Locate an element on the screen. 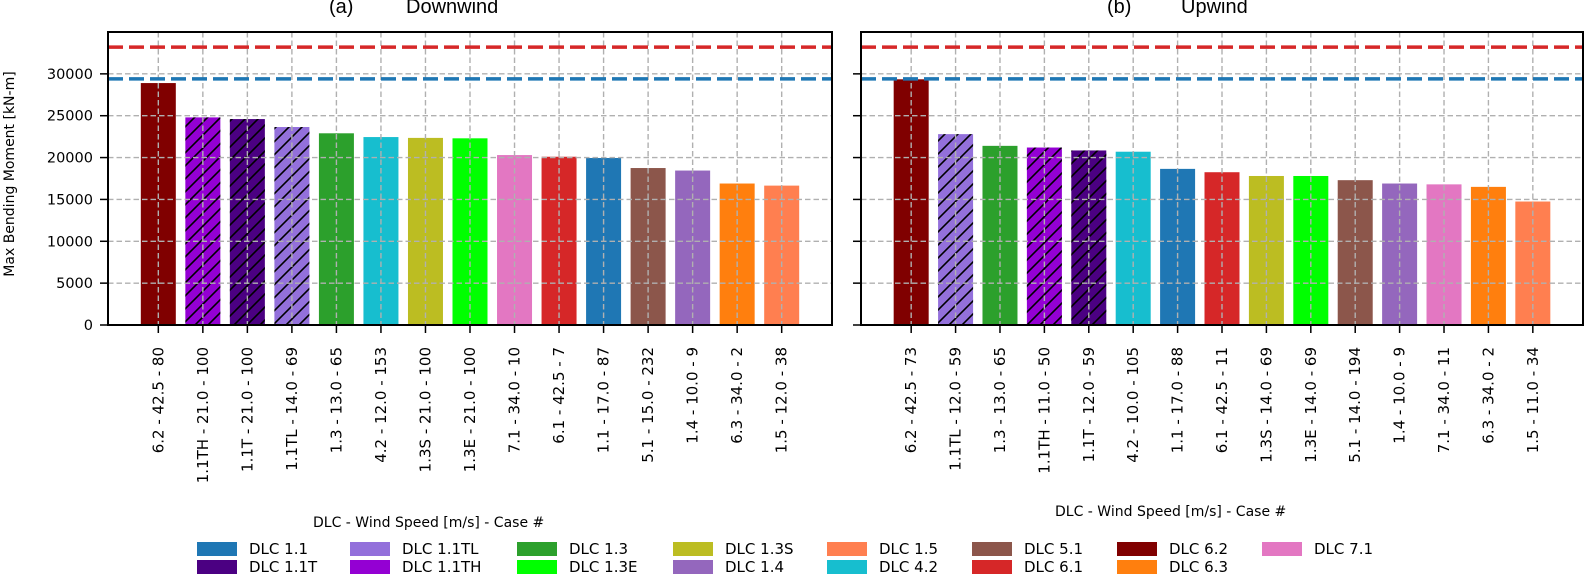  x-tick-label: 4.2 - 12.0 - 153 is located at coordinates (381, 405).